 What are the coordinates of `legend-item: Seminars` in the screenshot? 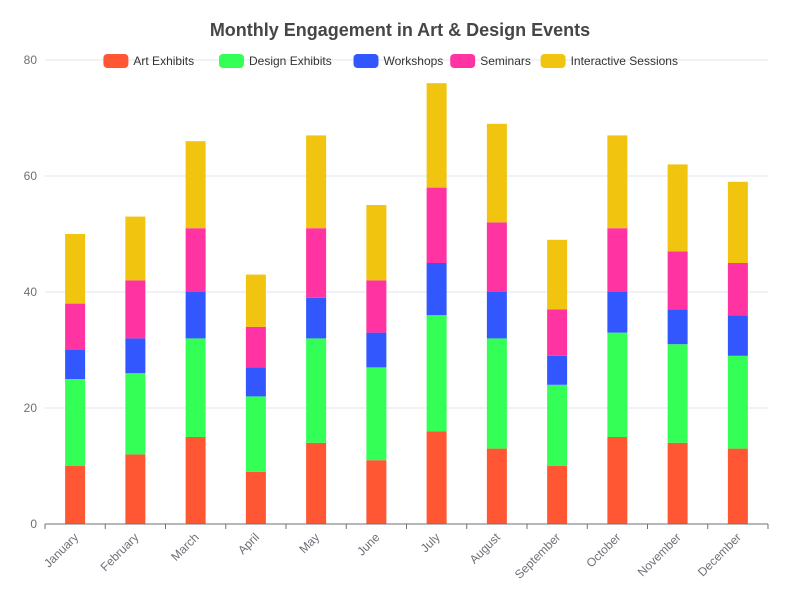 It's located at (490, 61).